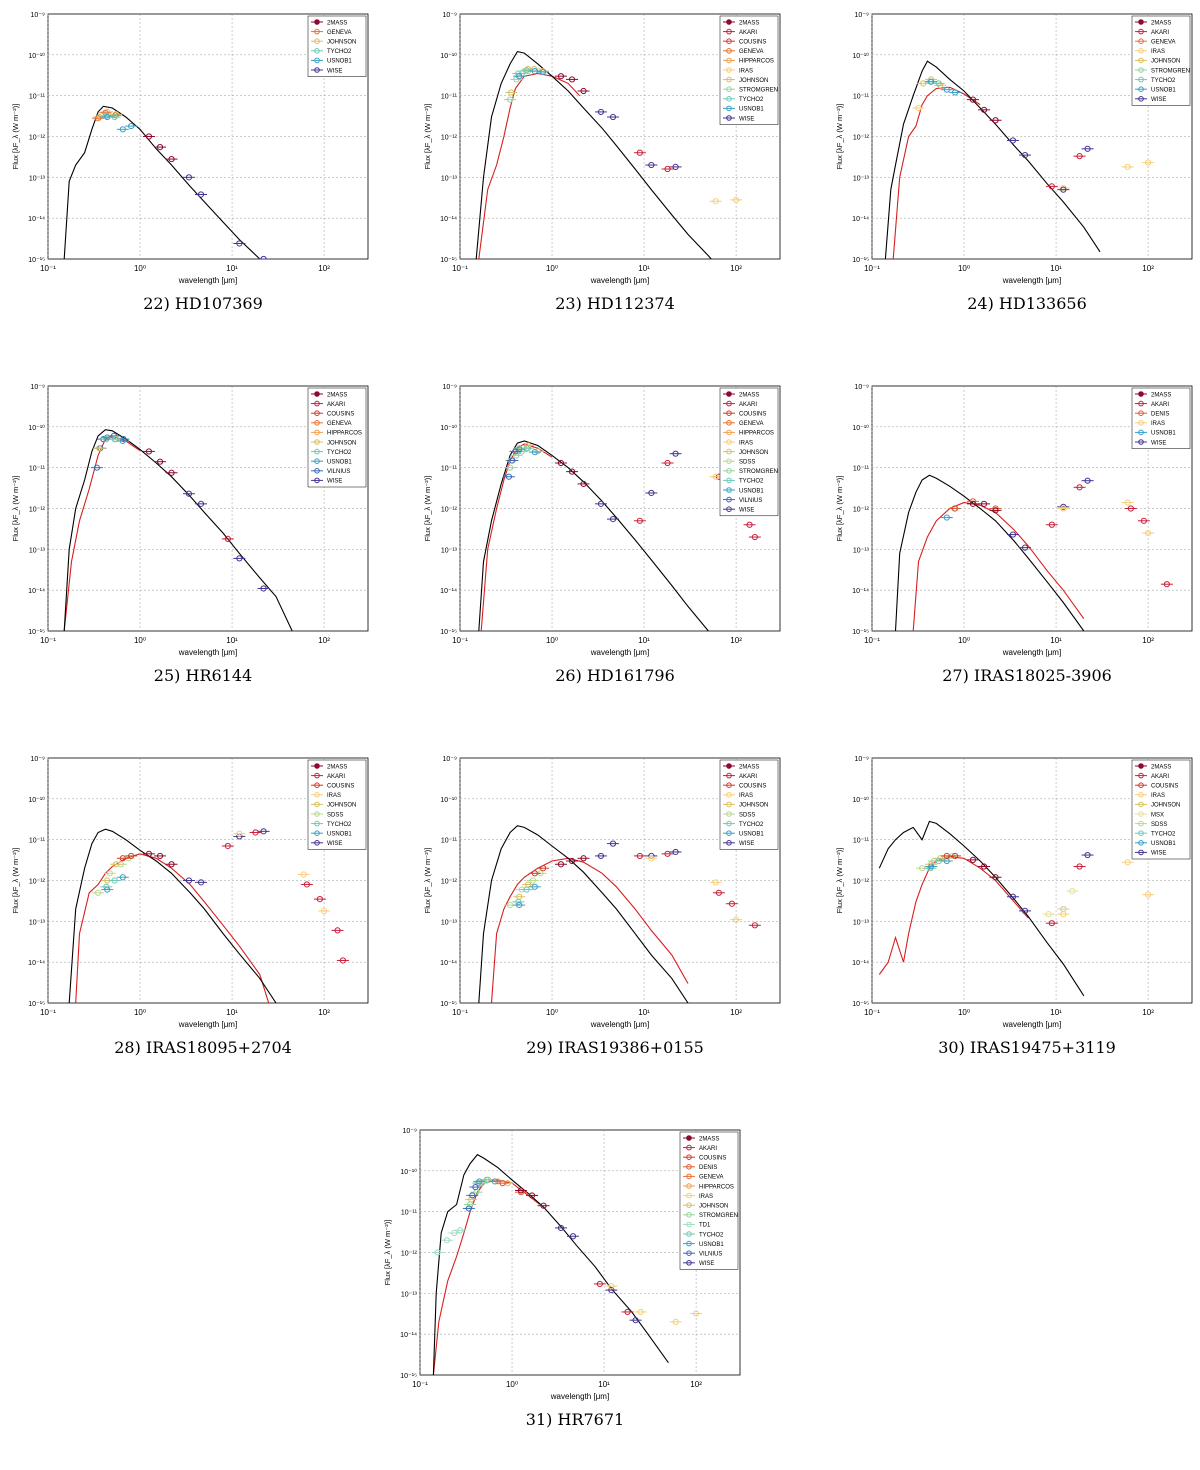 The width and height of the screenshot is (1200, 1470). I want to click on legend-label: GENEVA, so click(751, 52).